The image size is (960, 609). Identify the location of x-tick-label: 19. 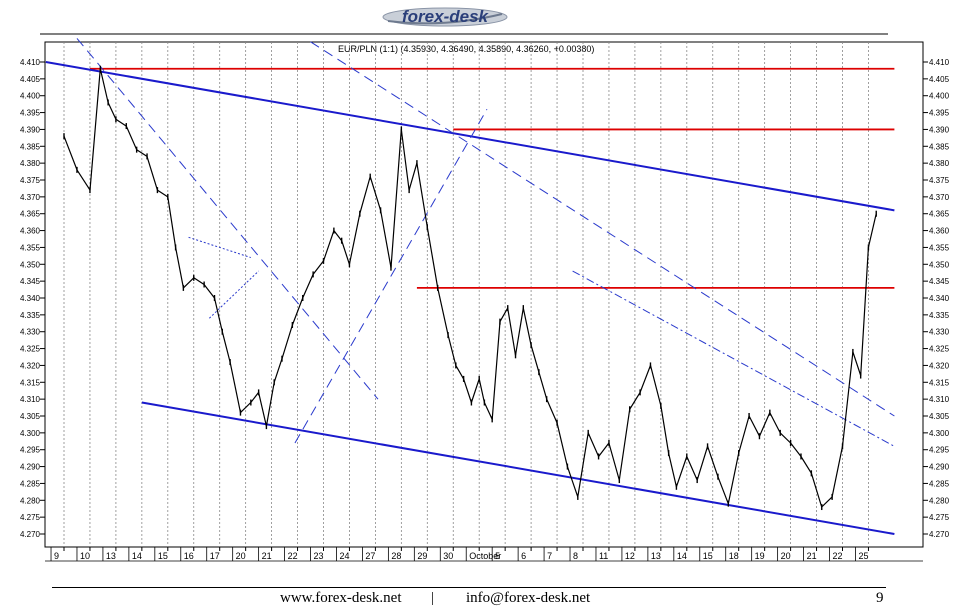
(760, 556).